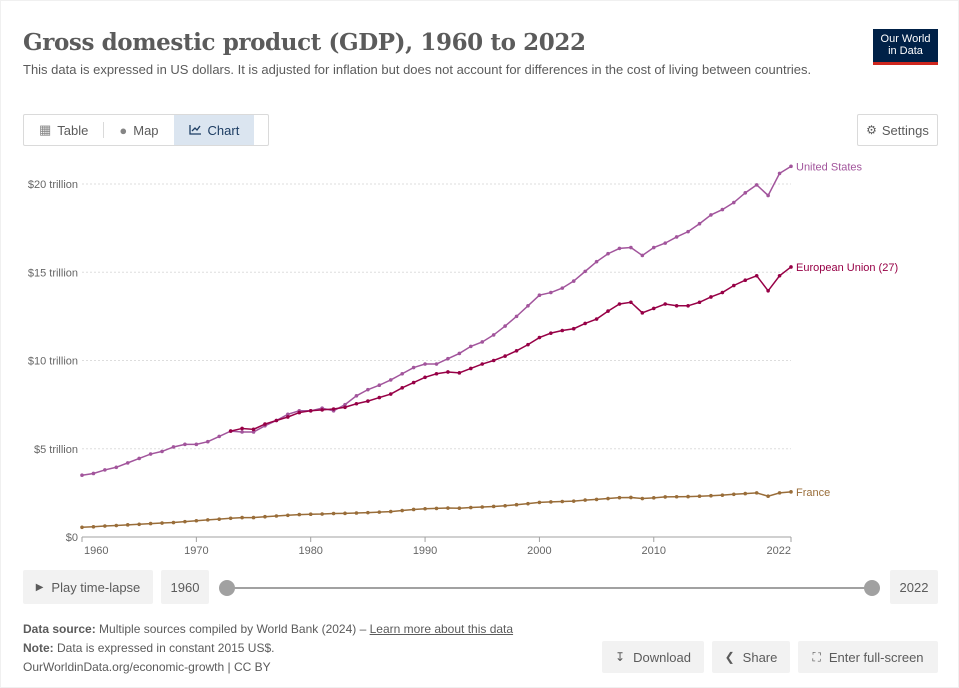  I want to click on tab-chart-label: Chart, so click(223, 130).